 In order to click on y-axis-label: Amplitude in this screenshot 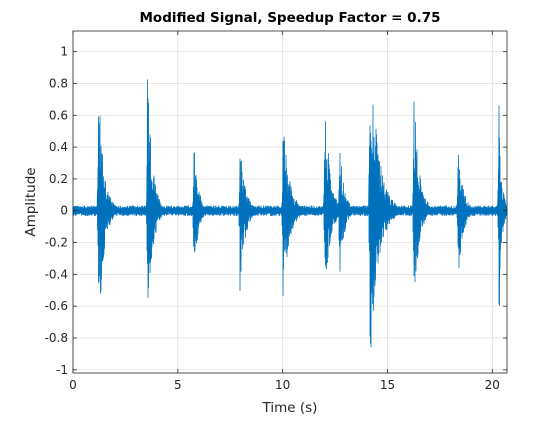, I will do `click(31, 201)`.